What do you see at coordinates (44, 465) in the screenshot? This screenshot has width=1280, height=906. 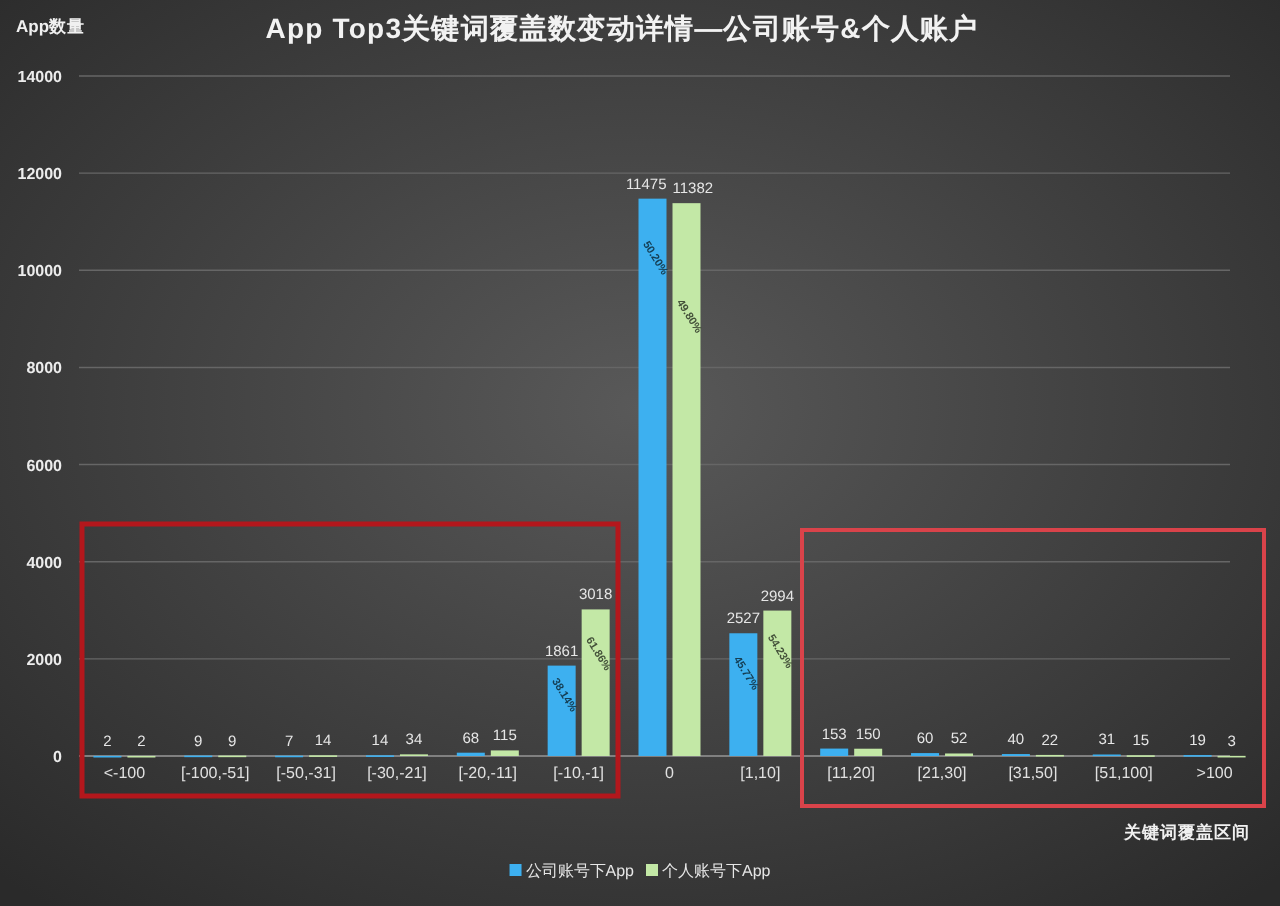 I see `ytick: 6000` at bounding box center [44, 465].